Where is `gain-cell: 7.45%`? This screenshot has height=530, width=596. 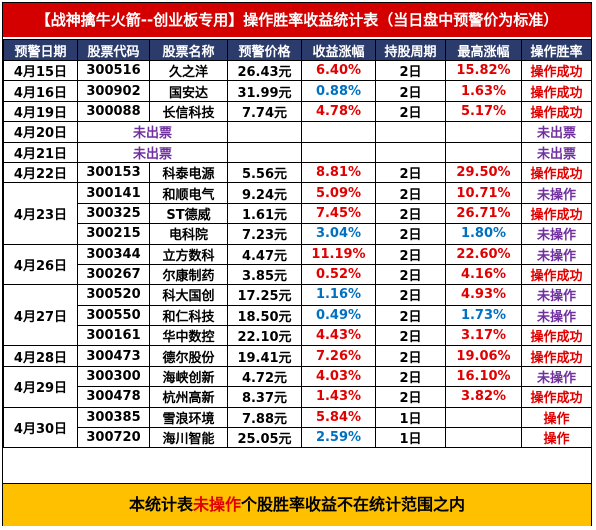 gain-cell: 7.45% is located at coordinates (338, 213).